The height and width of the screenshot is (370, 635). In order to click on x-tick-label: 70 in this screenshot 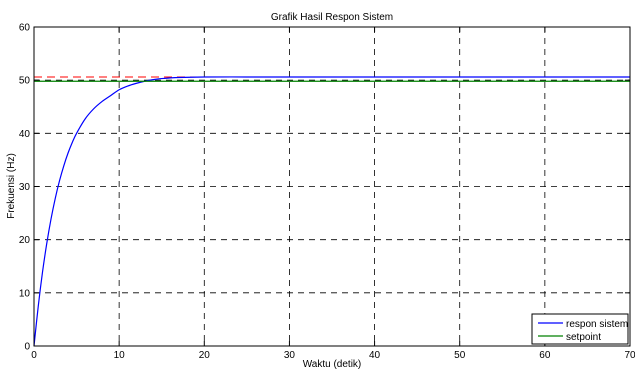, I will do `click(629, 355)`.